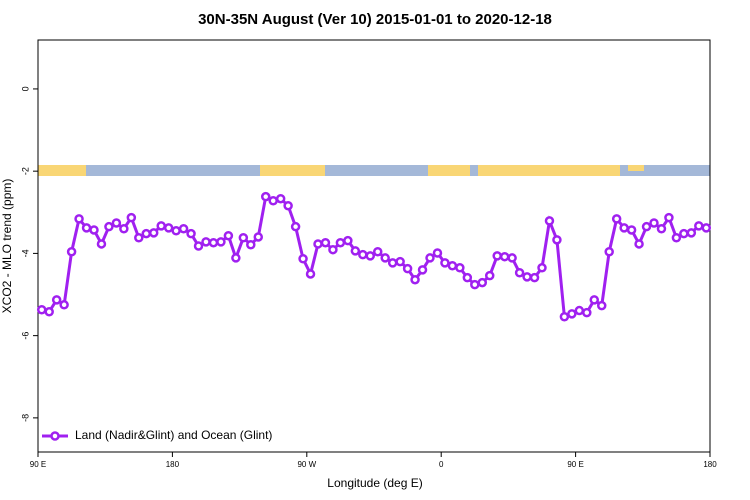 The height and width of the screenshot is (500, 750). What do you see at coordinates (25, 171) in the screenshot?
I see `y-tick-label: -2` at bounding box center [25, 171].